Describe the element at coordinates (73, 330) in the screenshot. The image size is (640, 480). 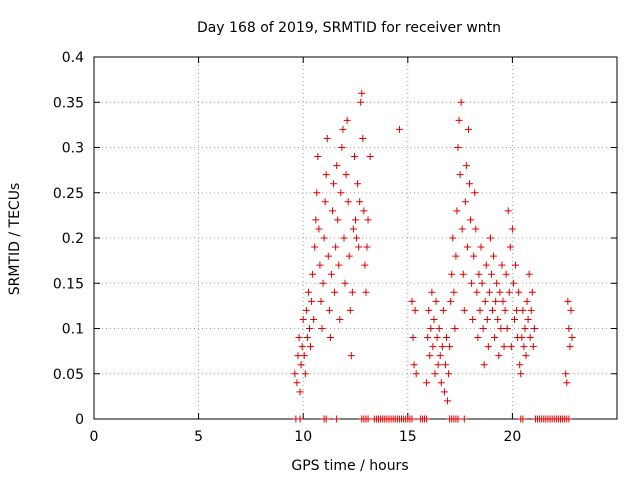
I see `y-tick-label: 0.1` at that location.